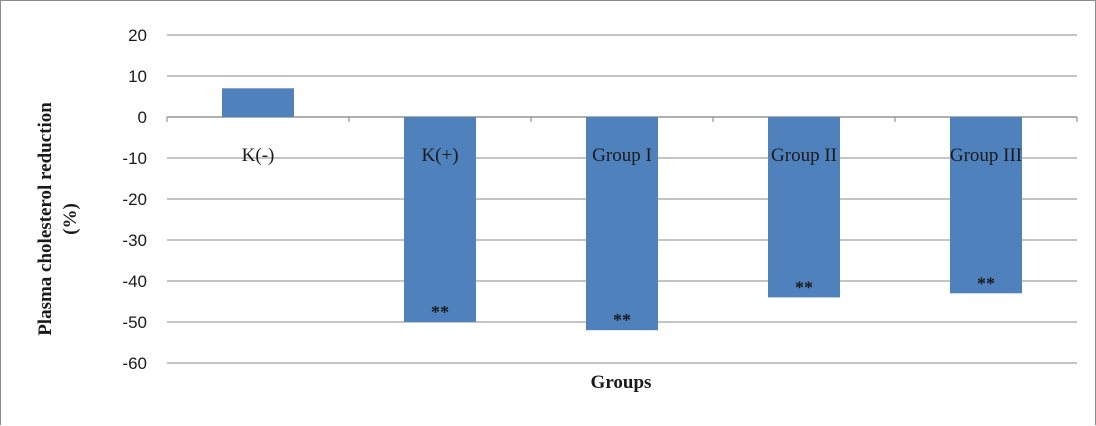  I want to click on category-label: K(+), so click(439, 155).